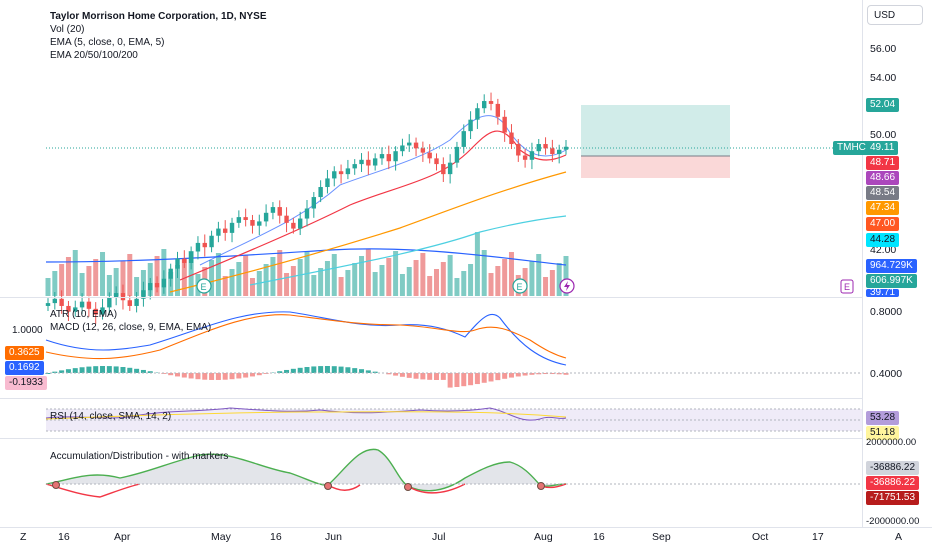 The image size is (932, 550). What do you see at coordinates (306, 257) in the screenshot?
I see `ema-200-line` at bounding box center [306, 257].